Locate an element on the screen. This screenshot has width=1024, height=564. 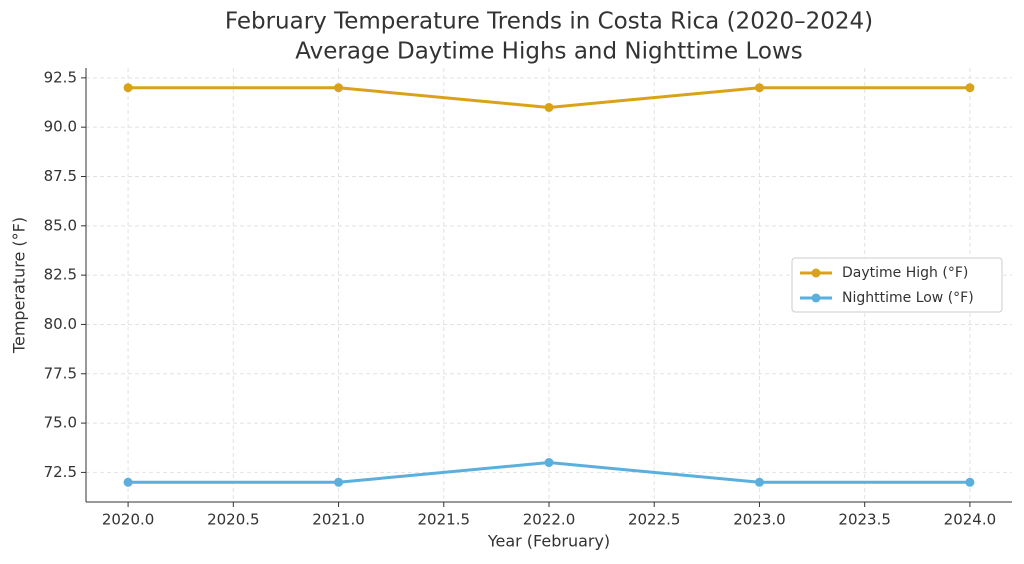
y-tick-label: 92.5 is located at coordinates (60, 77).